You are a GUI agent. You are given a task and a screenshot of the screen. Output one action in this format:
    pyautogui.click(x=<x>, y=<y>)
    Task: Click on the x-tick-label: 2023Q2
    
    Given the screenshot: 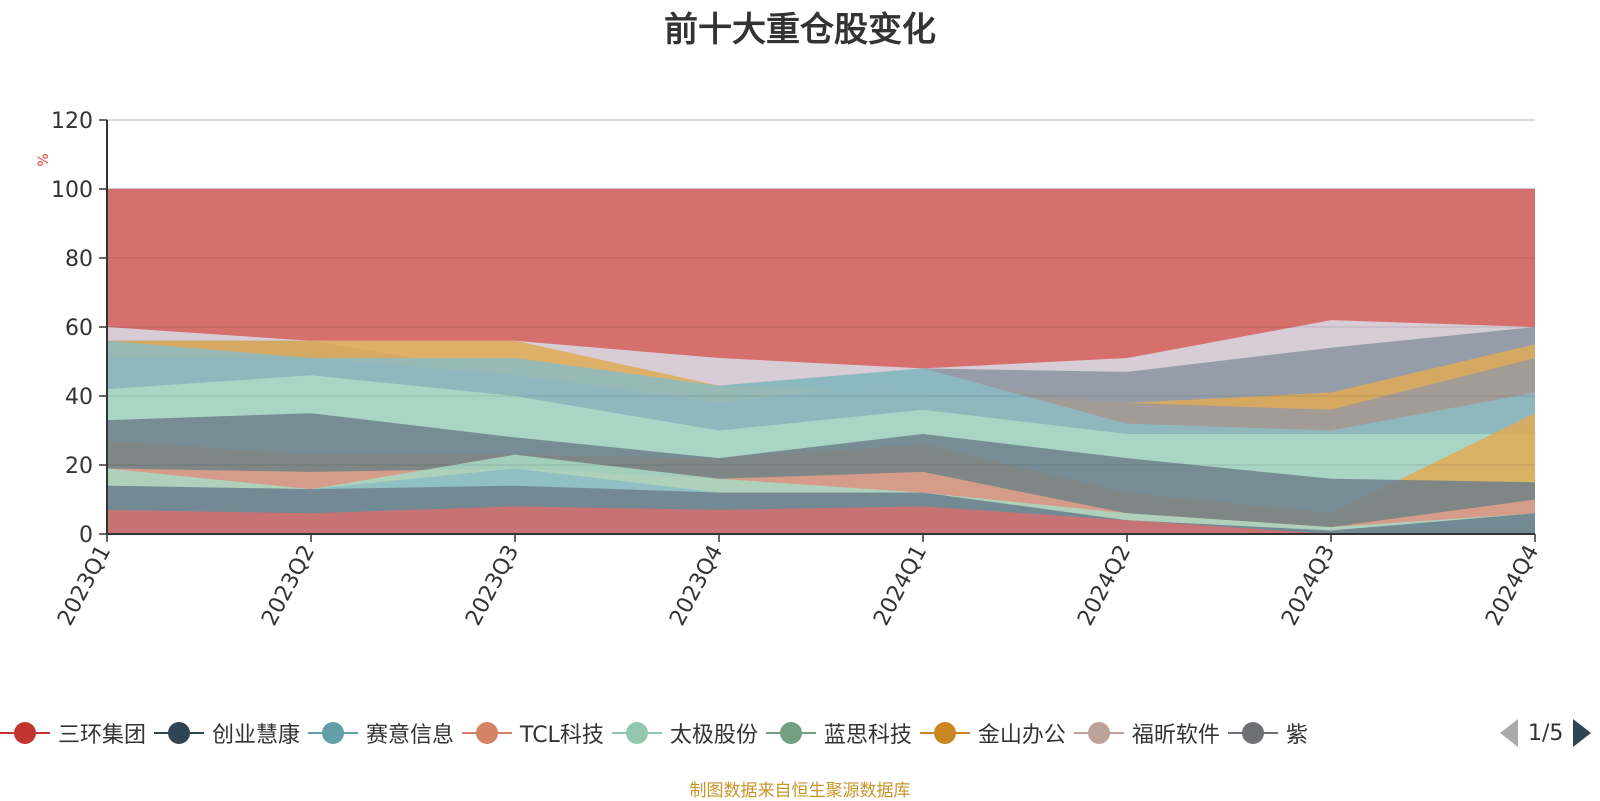 What is the action you would take?
    pyautogui.click(x=288, y=585)
    